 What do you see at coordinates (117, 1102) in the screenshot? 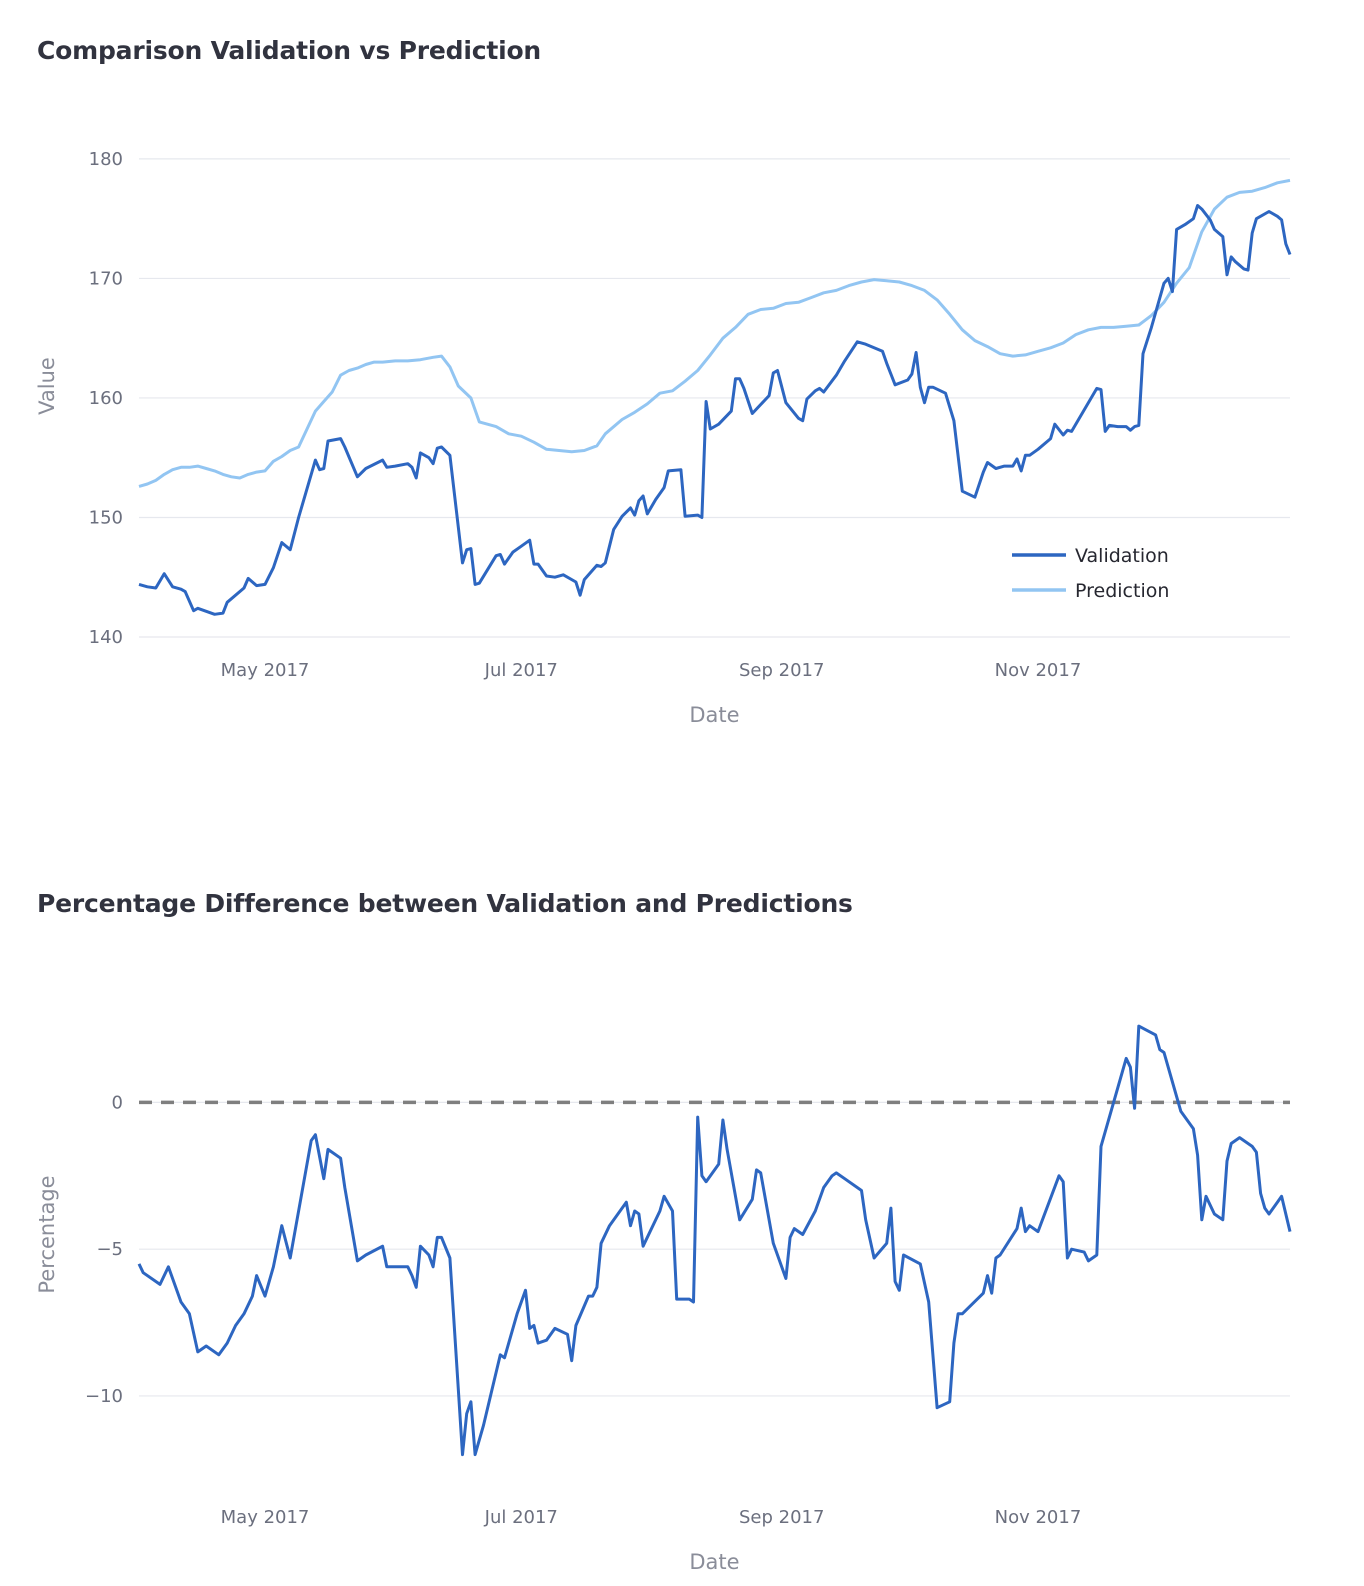
I see `y-tick-label: 0` at bounding box center [117, 1102].